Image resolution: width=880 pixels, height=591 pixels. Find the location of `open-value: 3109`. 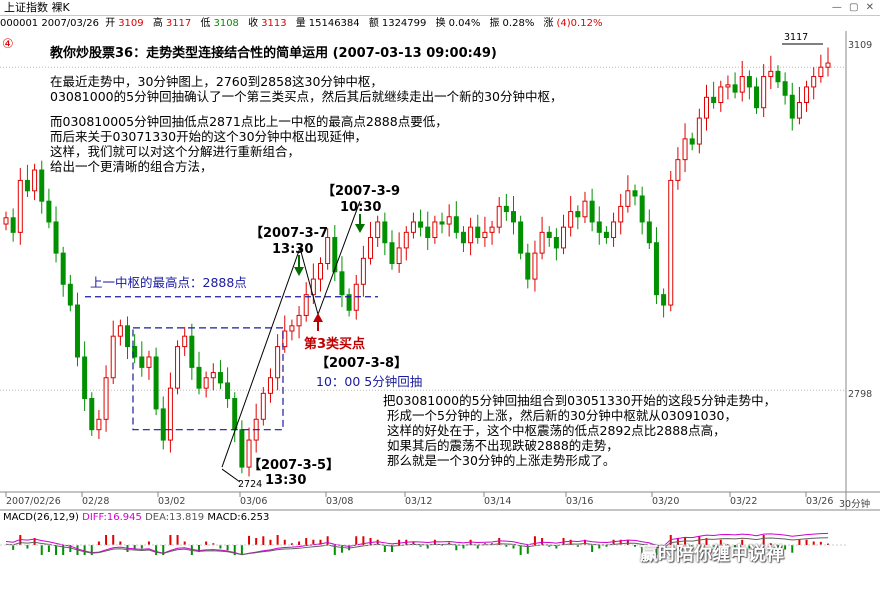

open-value: 3109 is located at coordinates (131, 23).